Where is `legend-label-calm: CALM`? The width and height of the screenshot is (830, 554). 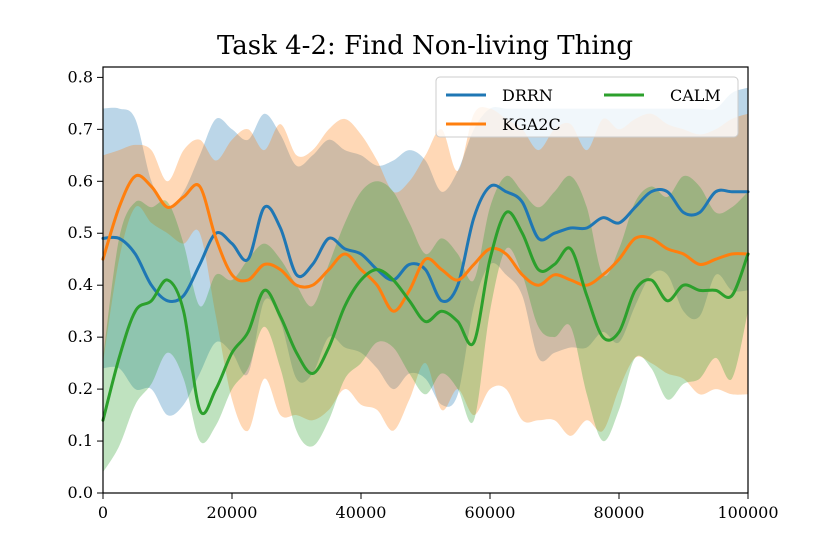
legend-label-calm: CALM is located at coordinates (695, 95).